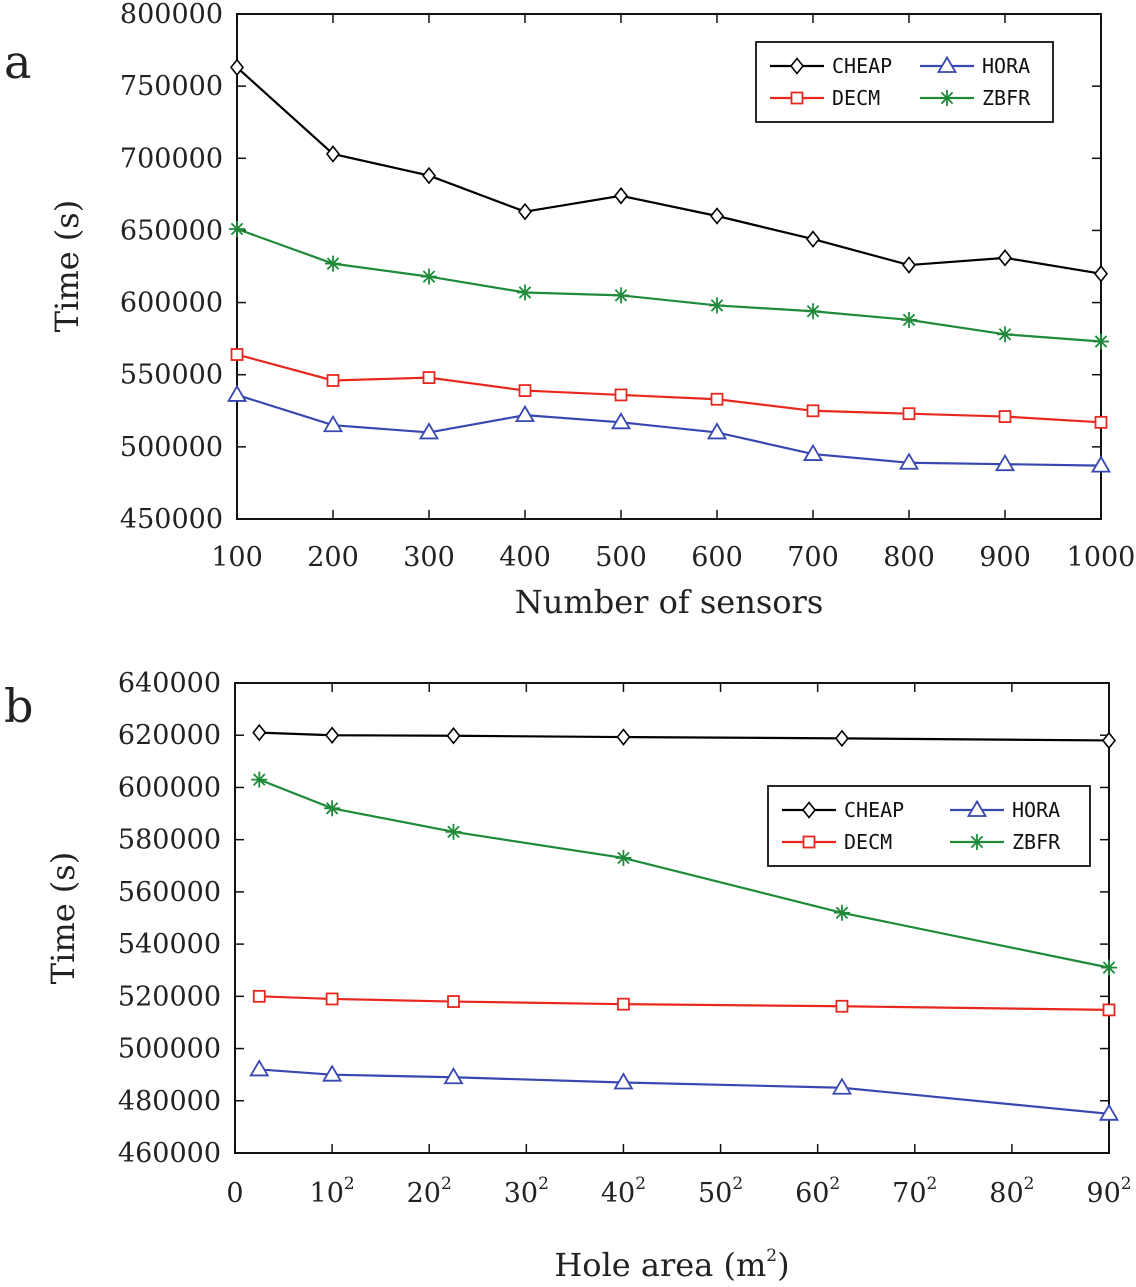  Describe the element at coordinates (67, 266) in the screenshot. I see `y-axis-label: Time (s)` at that location.